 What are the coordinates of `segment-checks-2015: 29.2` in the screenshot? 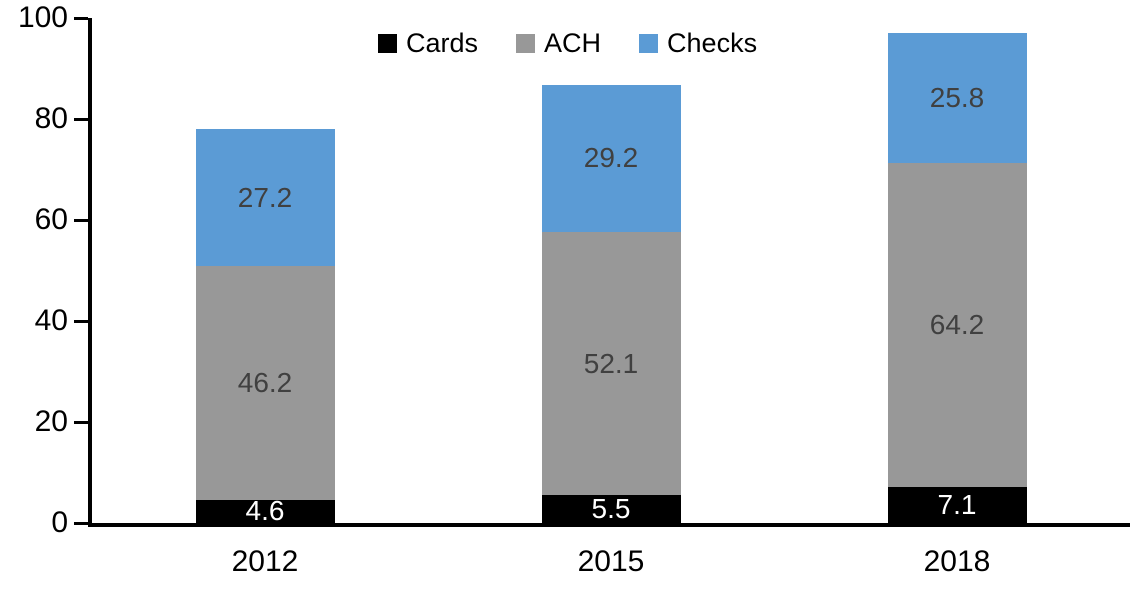 It's located at (611, 158).